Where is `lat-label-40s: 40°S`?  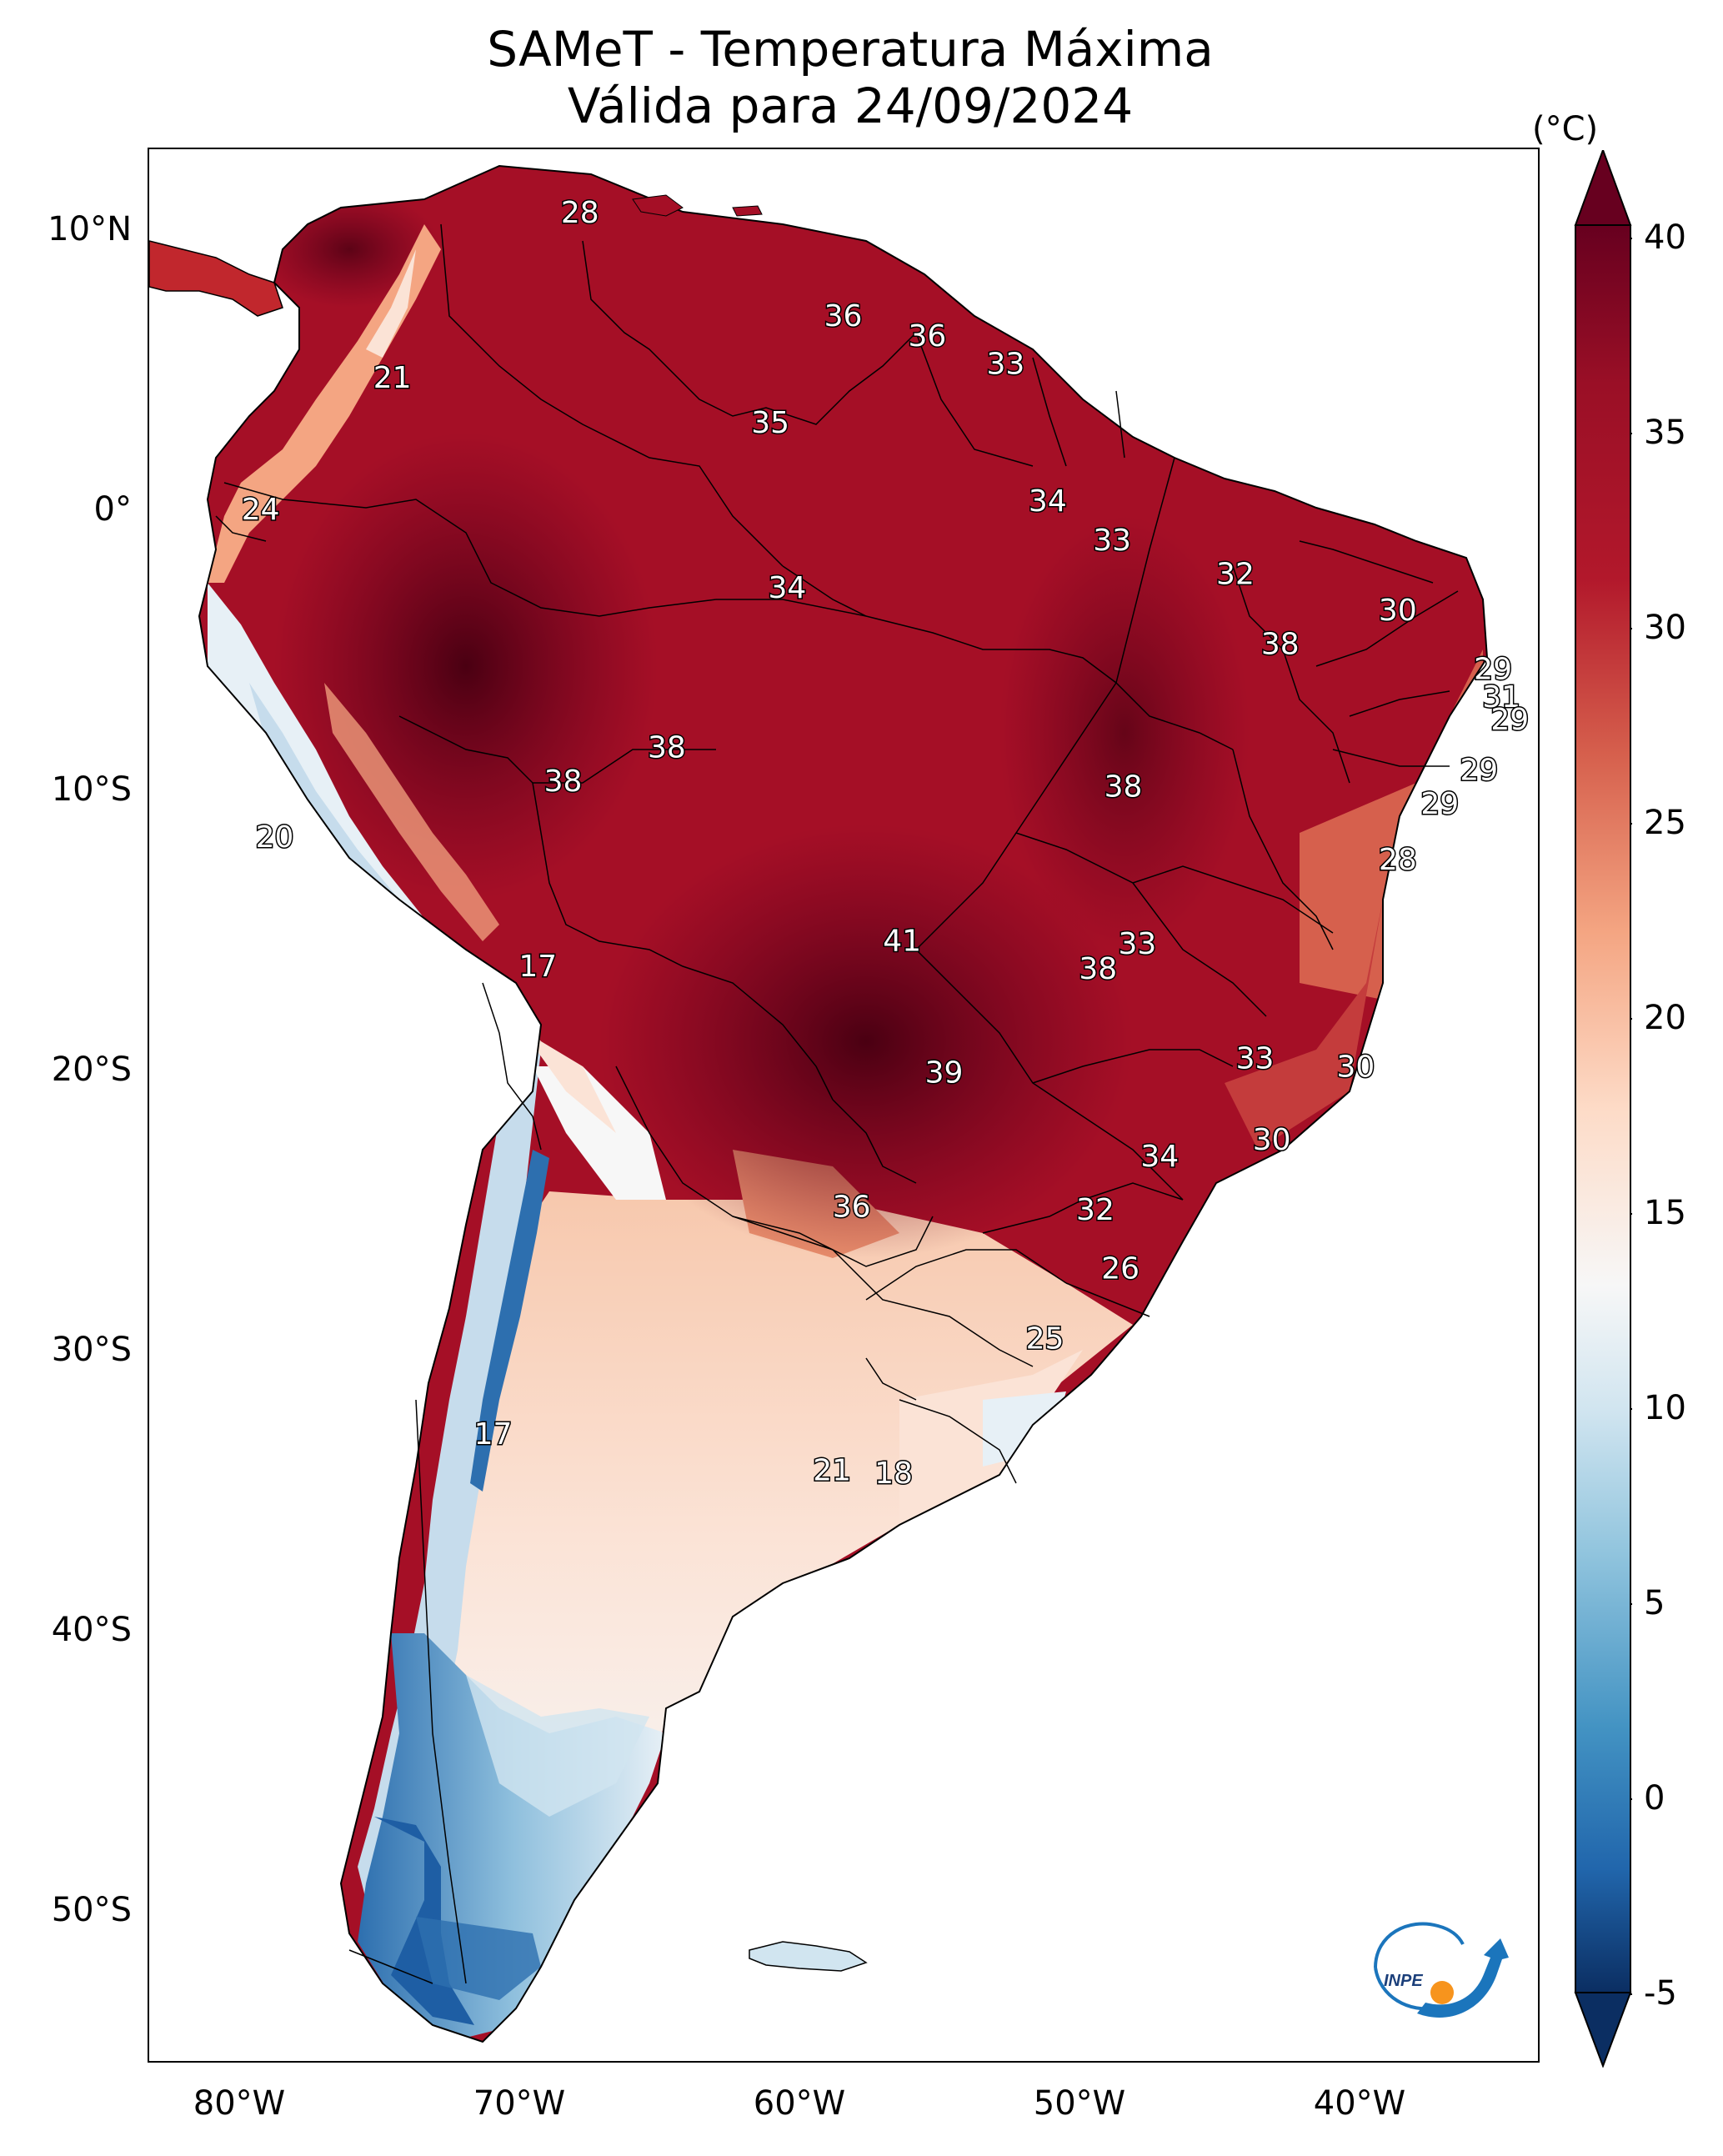
lat-label-40s: 40°S is located at coordinates (92, 1630).